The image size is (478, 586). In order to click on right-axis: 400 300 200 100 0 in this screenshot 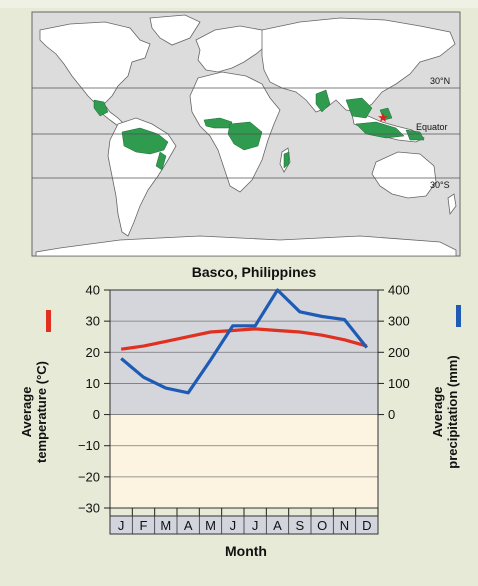, I will do `click(394, 352)`.